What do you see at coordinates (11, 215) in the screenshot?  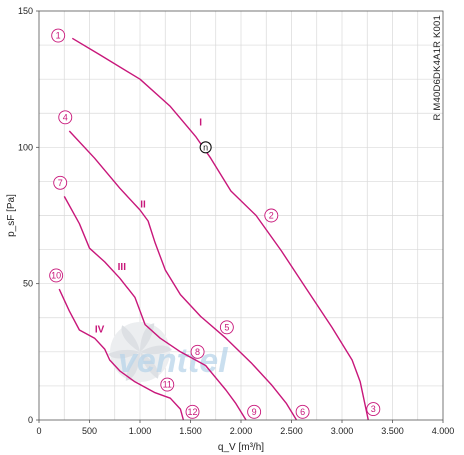 I see `y-axis-title: p_sF [Pa]` at bounding box center [11, 215].